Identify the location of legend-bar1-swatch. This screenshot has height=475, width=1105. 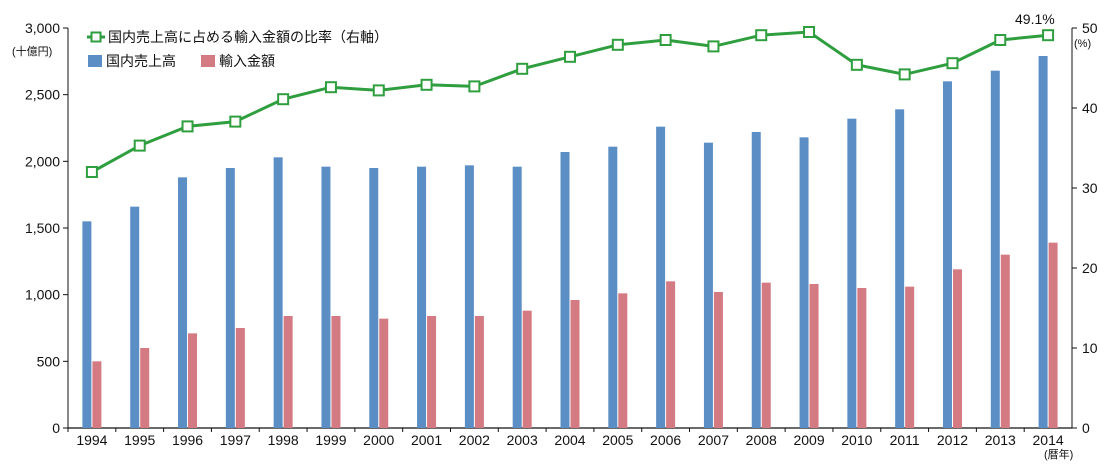
(95, 61).